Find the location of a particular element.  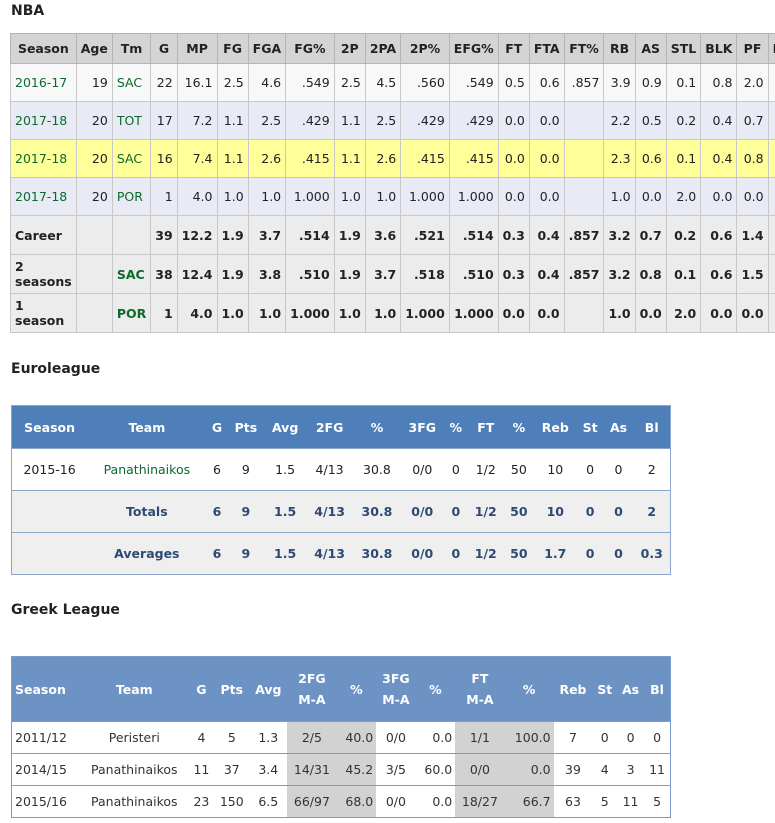

season-cell: 2014/15 is located at coordinates (46, 769).